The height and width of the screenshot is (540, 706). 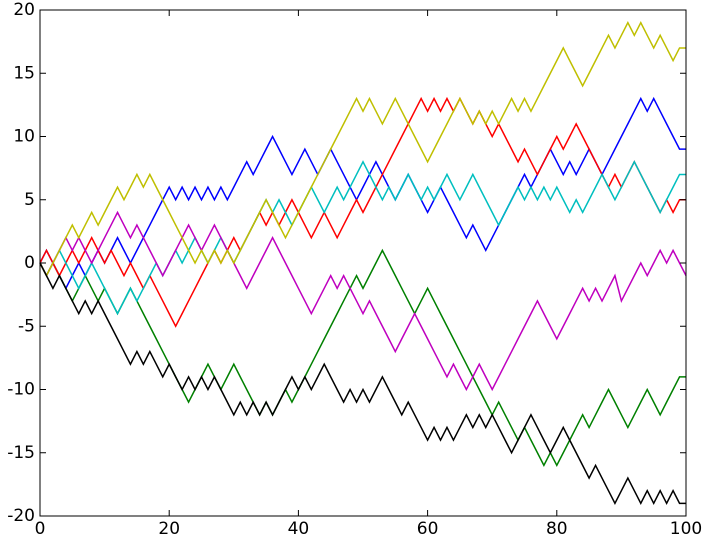 I want to click on y-tick-label: 15, so click(x=24, y=73).